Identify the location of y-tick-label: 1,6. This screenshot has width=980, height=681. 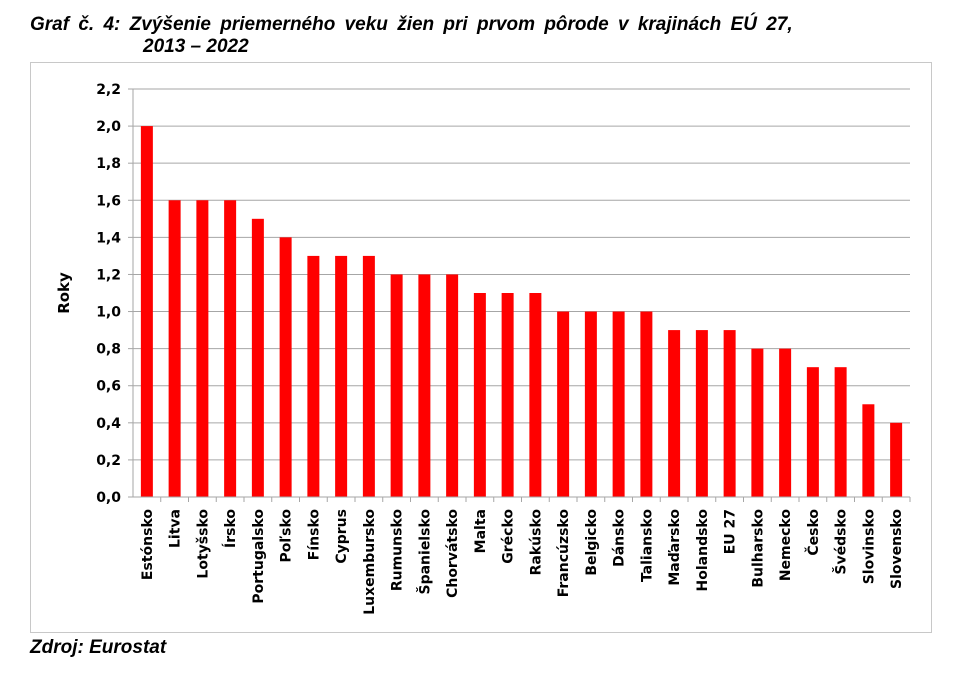
(108, 201).